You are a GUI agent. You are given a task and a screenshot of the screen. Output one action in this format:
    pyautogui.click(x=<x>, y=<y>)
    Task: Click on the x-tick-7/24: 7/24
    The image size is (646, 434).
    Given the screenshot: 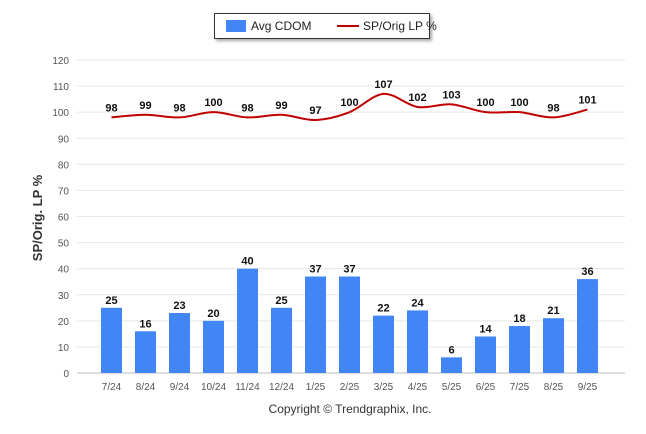 What is the action you would take?
    pyautogui.click(x=112, y=387)
    